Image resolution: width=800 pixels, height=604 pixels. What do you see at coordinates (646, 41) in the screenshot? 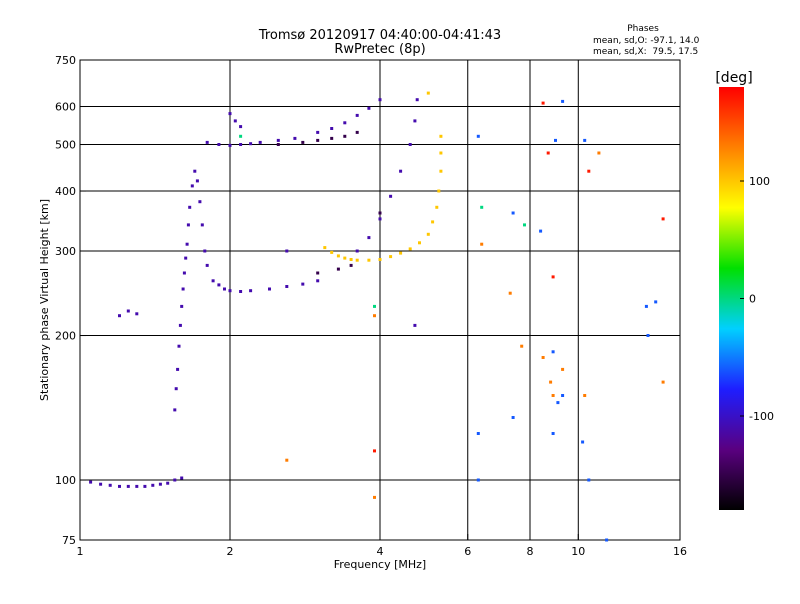
I see `stats-line1: mean, sd,O: -97.1, 14.0` at bounding box center [646, 41].